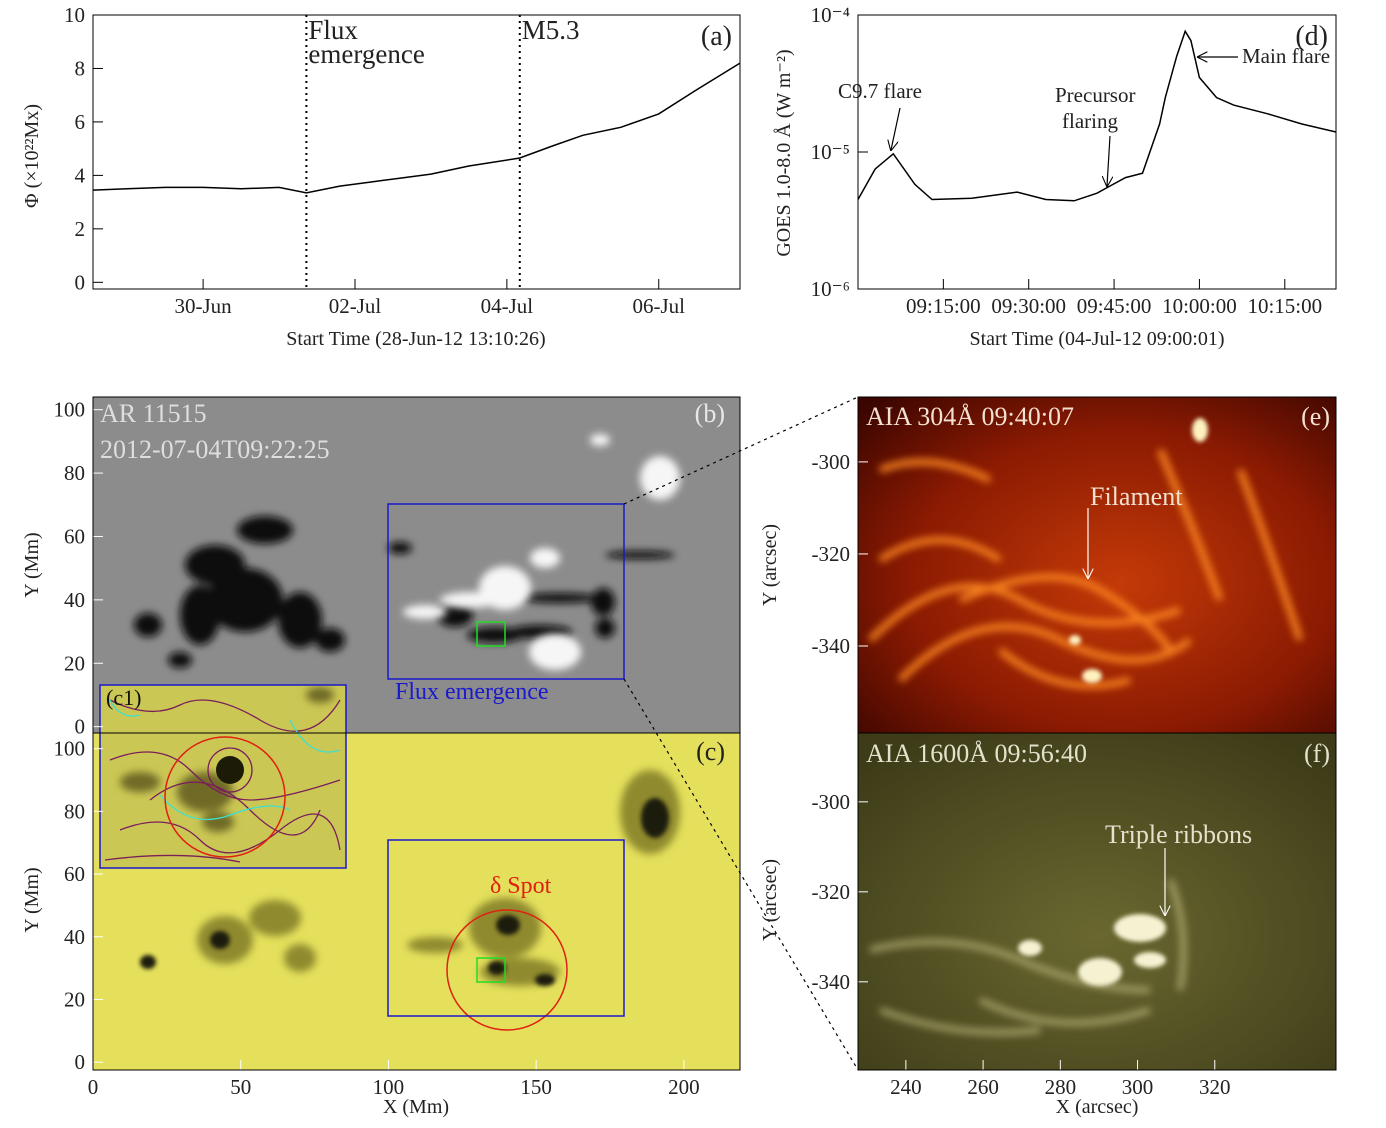 This screenshot has width=1386, height=1128. Describe the element at coordinates (983, 1087) in the screenshot. I see `x-tick-label: 260` at that location.